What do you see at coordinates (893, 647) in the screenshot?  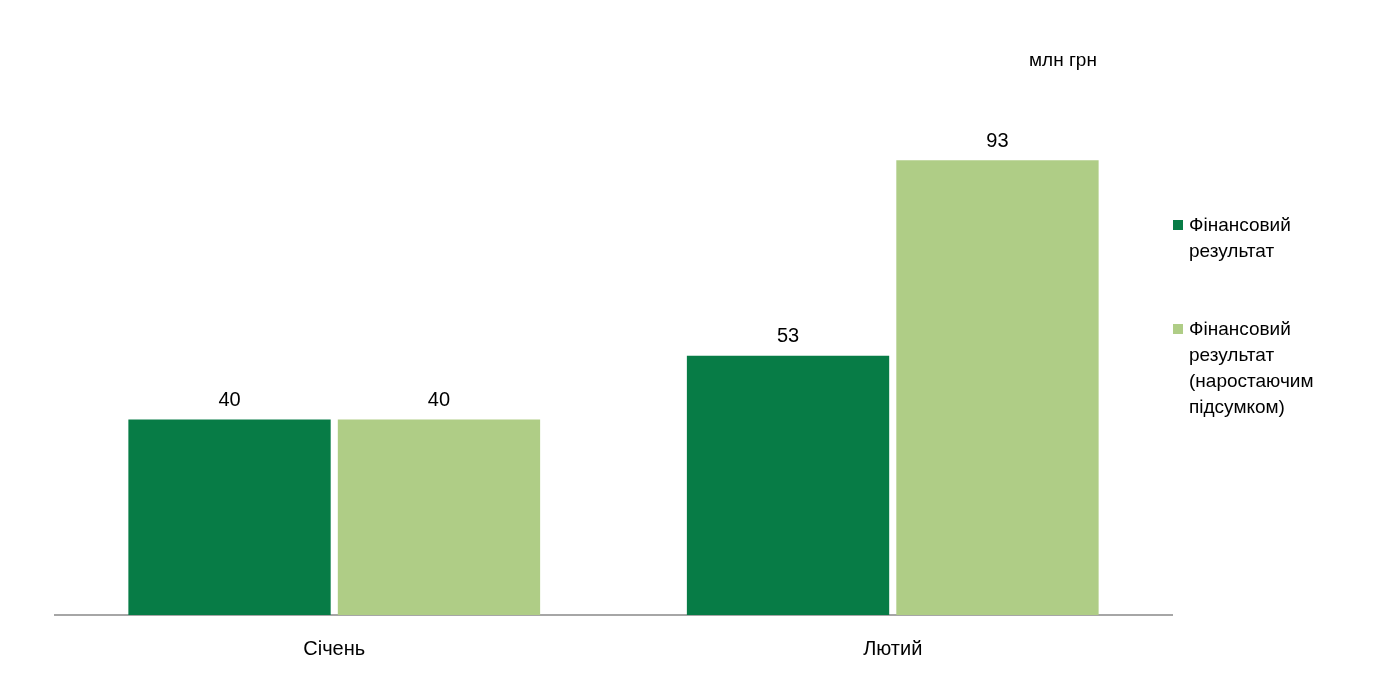 I see `x-tick-label: Лютий` at bounding box center [893, 647].